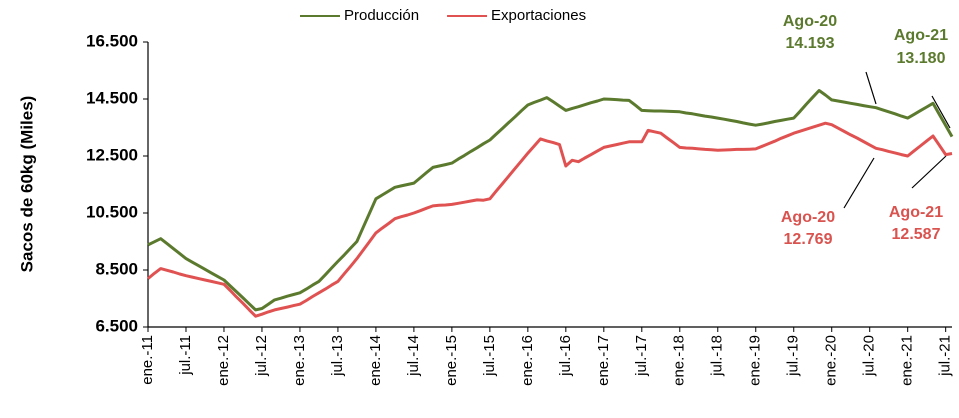 The width and height of the screenshot is (959, 418). I want to click on x-tick-label: ene.-13, so click(299, 360).